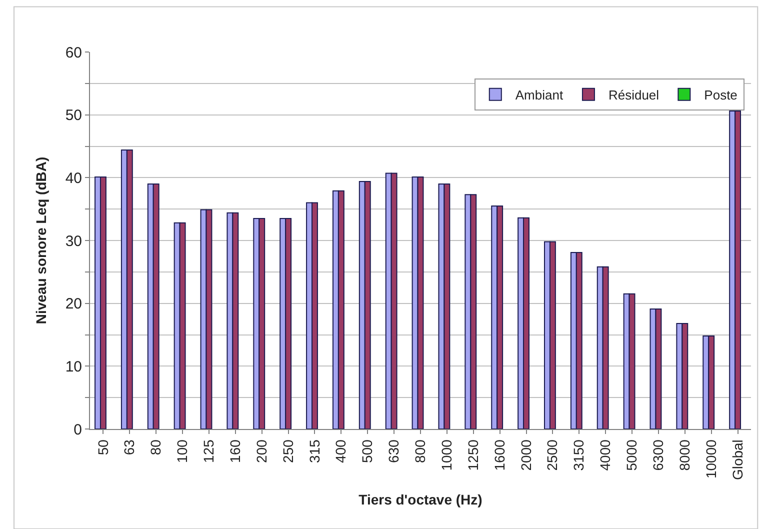  I want to click on x-tick-label: 6300, so click(658, 455).